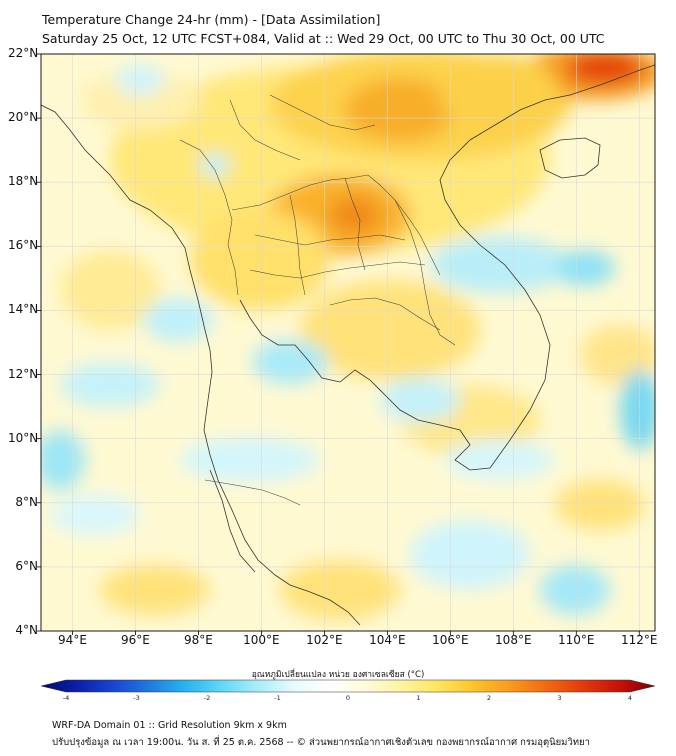 Image resolution: width=676 pixels, height=756 pixels. What do you see at coordinates (198, 640) in the screenshot?
I see `lon-label: 98°E` at bounding box center [198, 640].